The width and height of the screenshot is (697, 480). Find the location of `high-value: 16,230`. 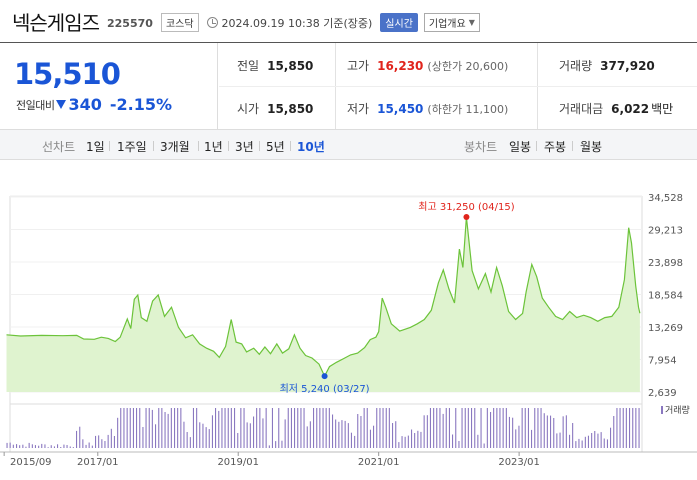

high-value: 16,230 is located at coordinates (400, 66).